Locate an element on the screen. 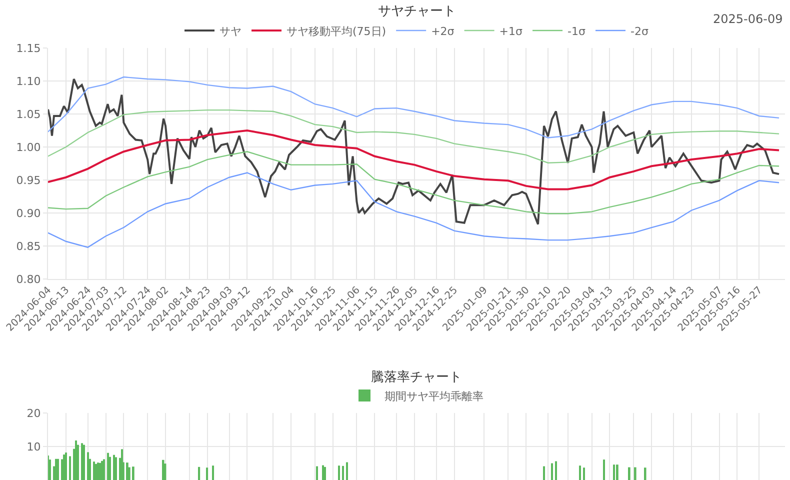 This screenshot has height=480, width=790. legend-label: サヤ is located at coordinates (231, 31).